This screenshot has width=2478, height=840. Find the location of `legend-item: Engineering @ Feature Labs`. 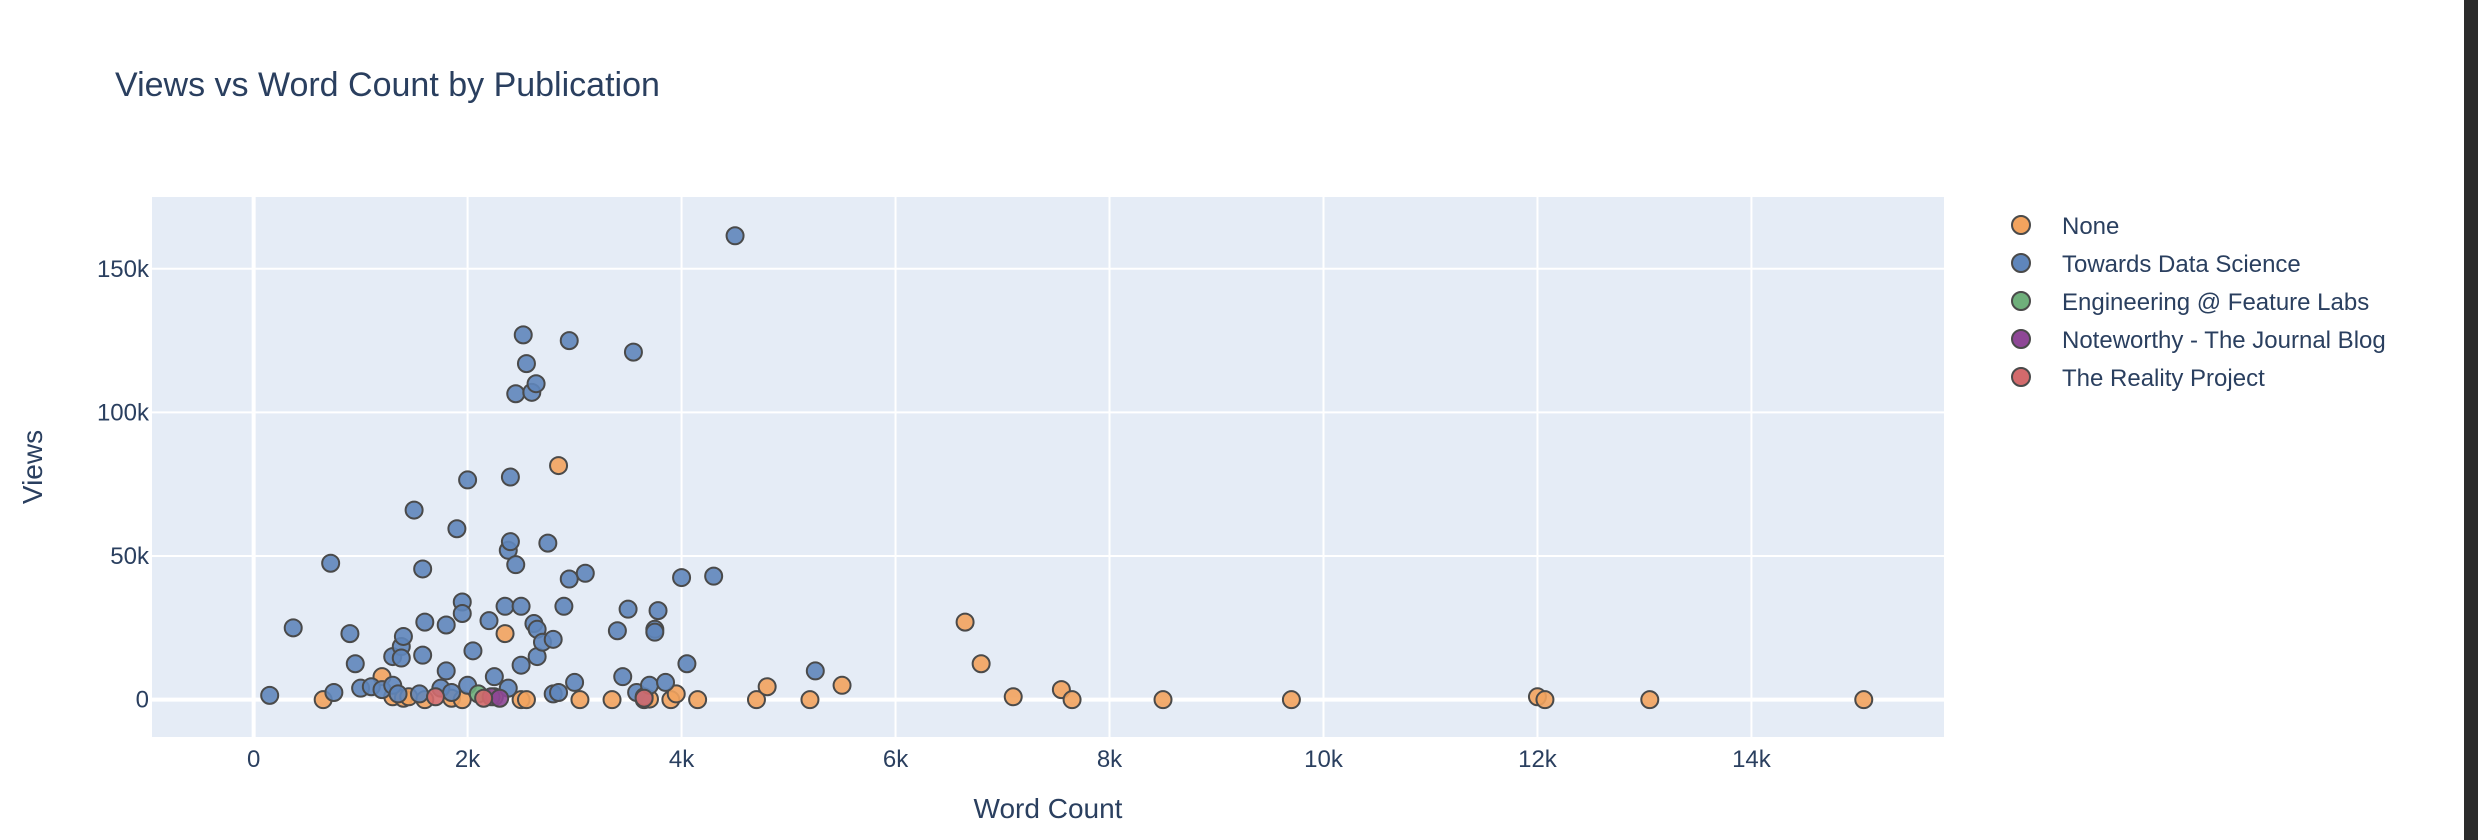

legend-item: Engineering @ Feature Labs is located at coordinates (2190, 302).